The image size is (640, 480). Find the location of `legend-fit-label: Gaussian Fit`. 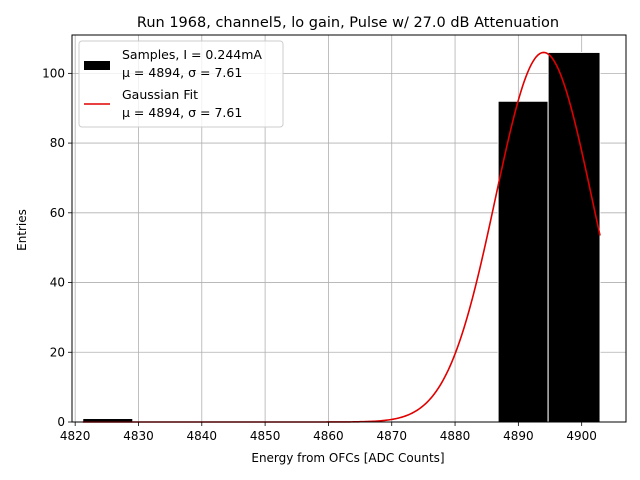

legend-fit-label: Gaussian Fit is located at coordinates (160, 94).